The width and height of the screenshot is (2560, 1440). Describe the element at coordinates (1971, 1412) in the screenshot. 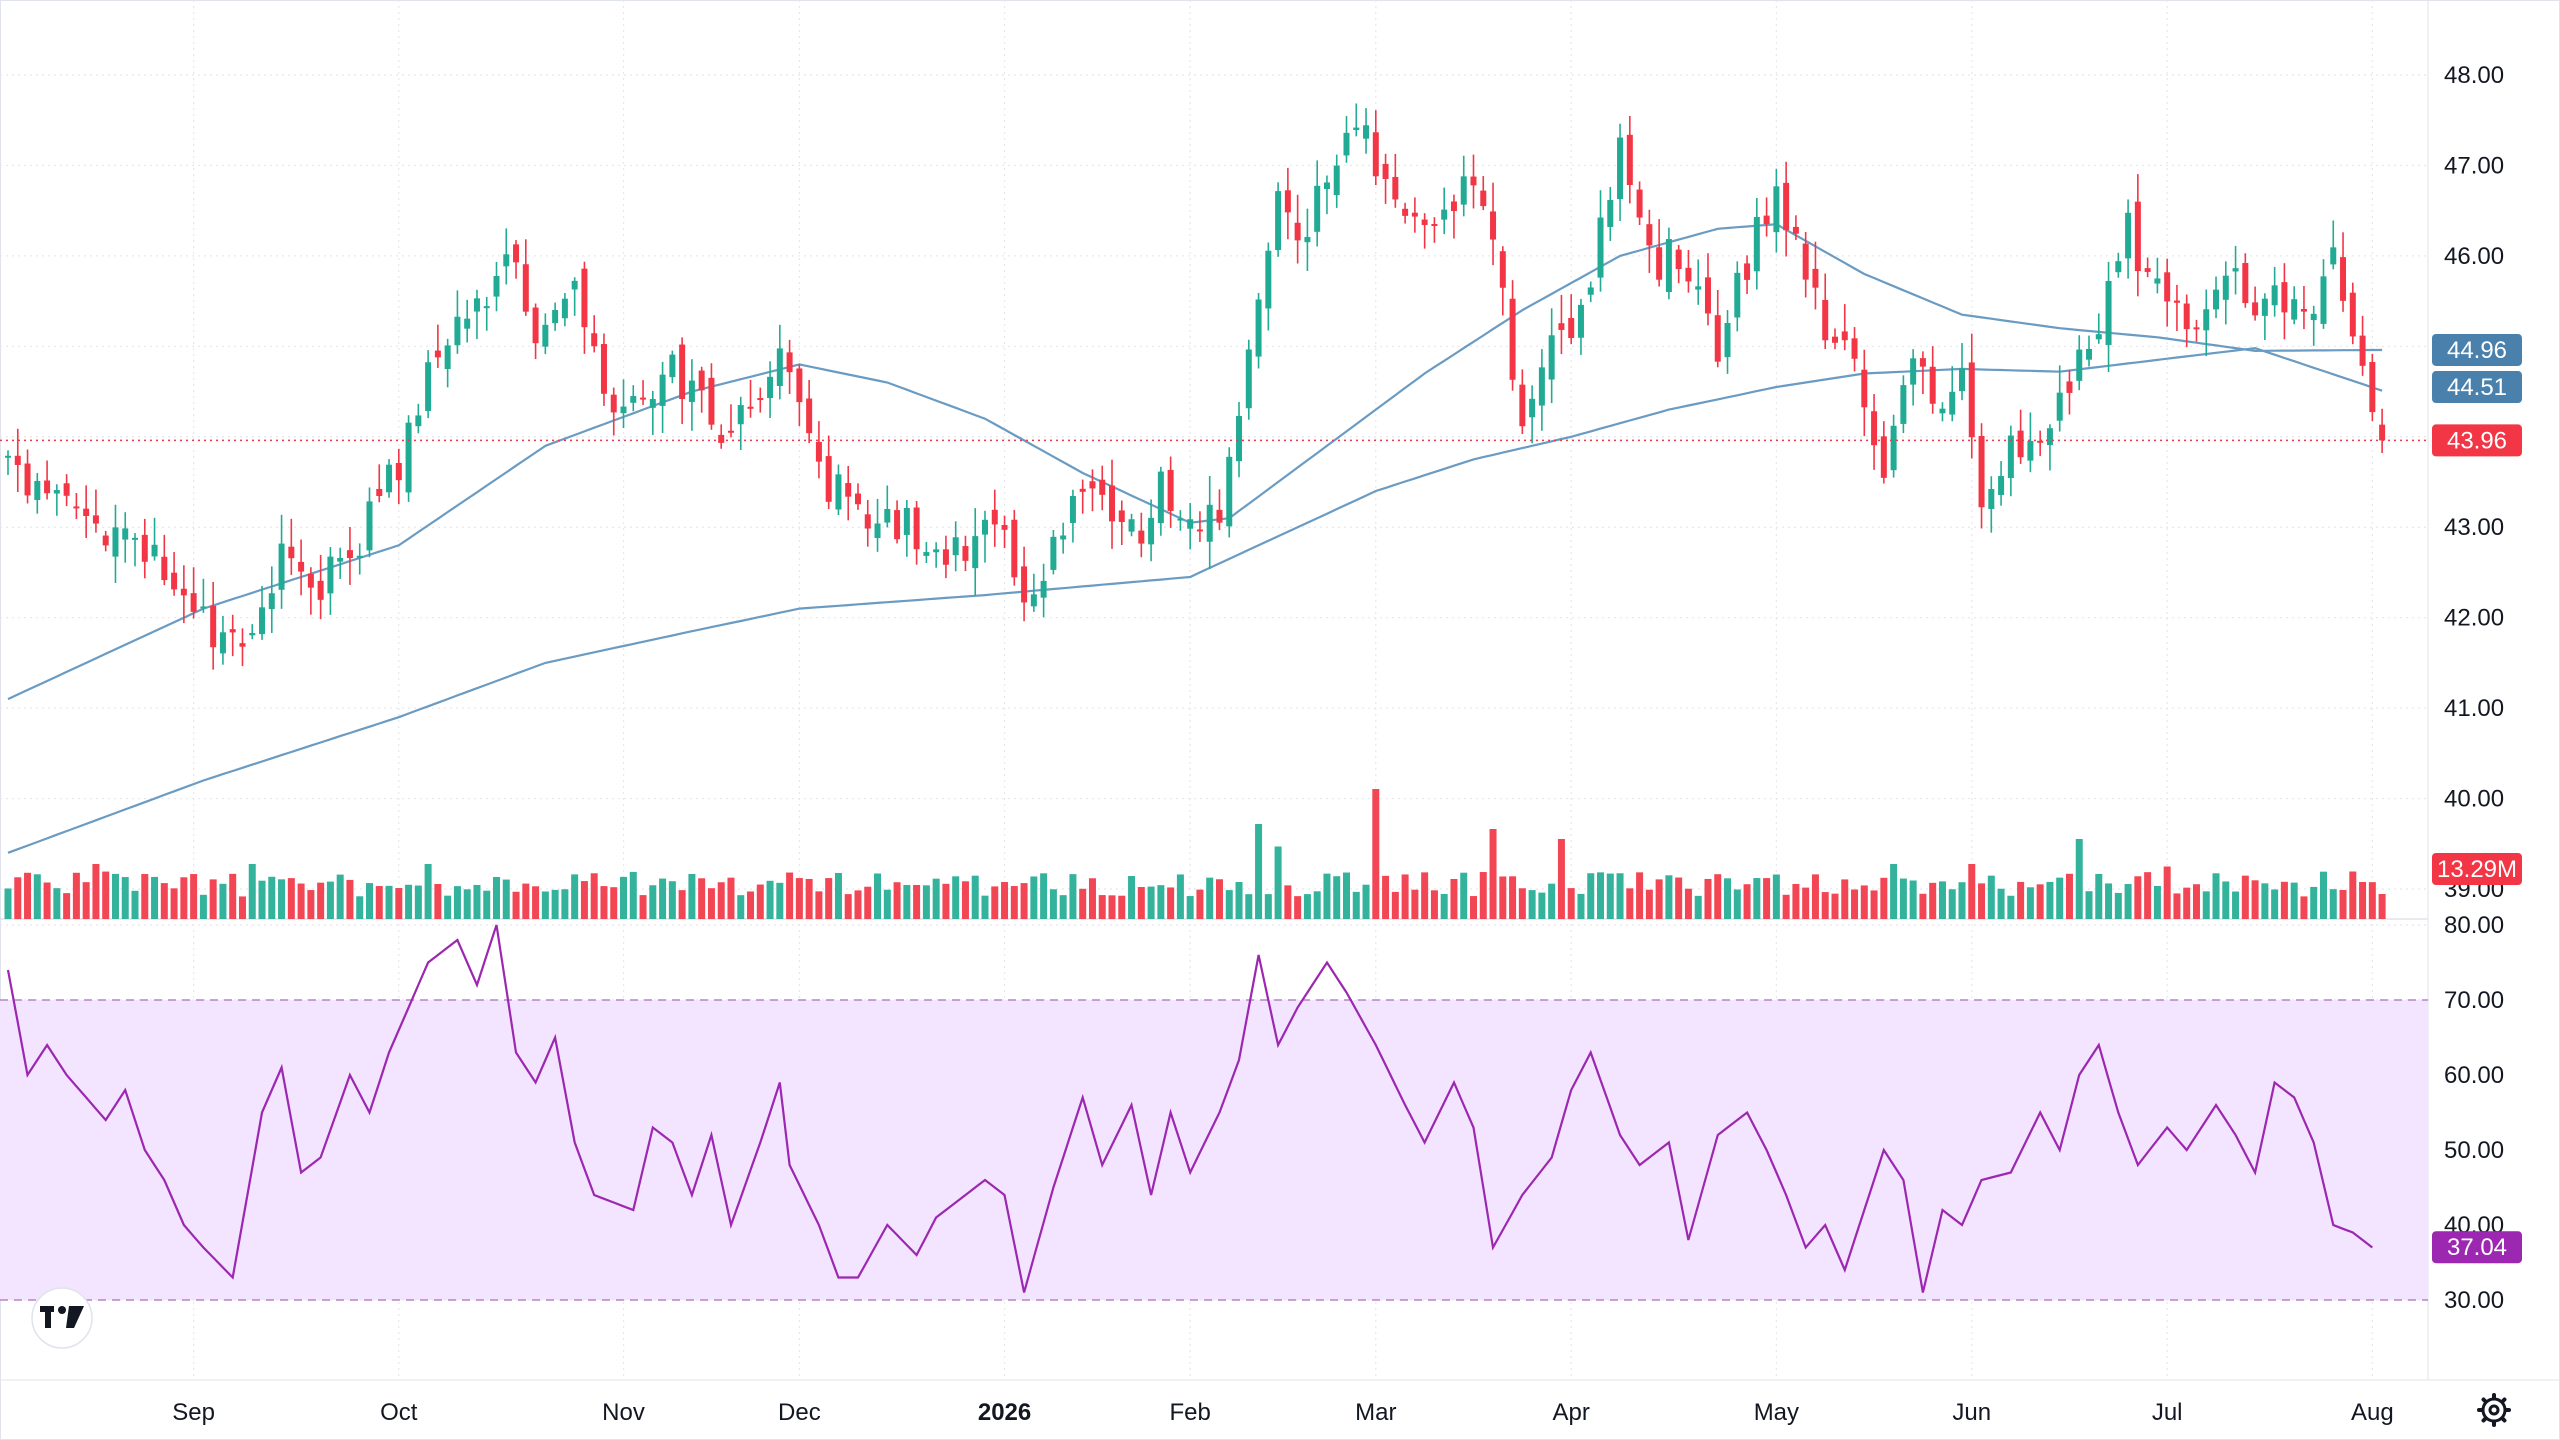

I see `x-tick-label: Jun` at that location.